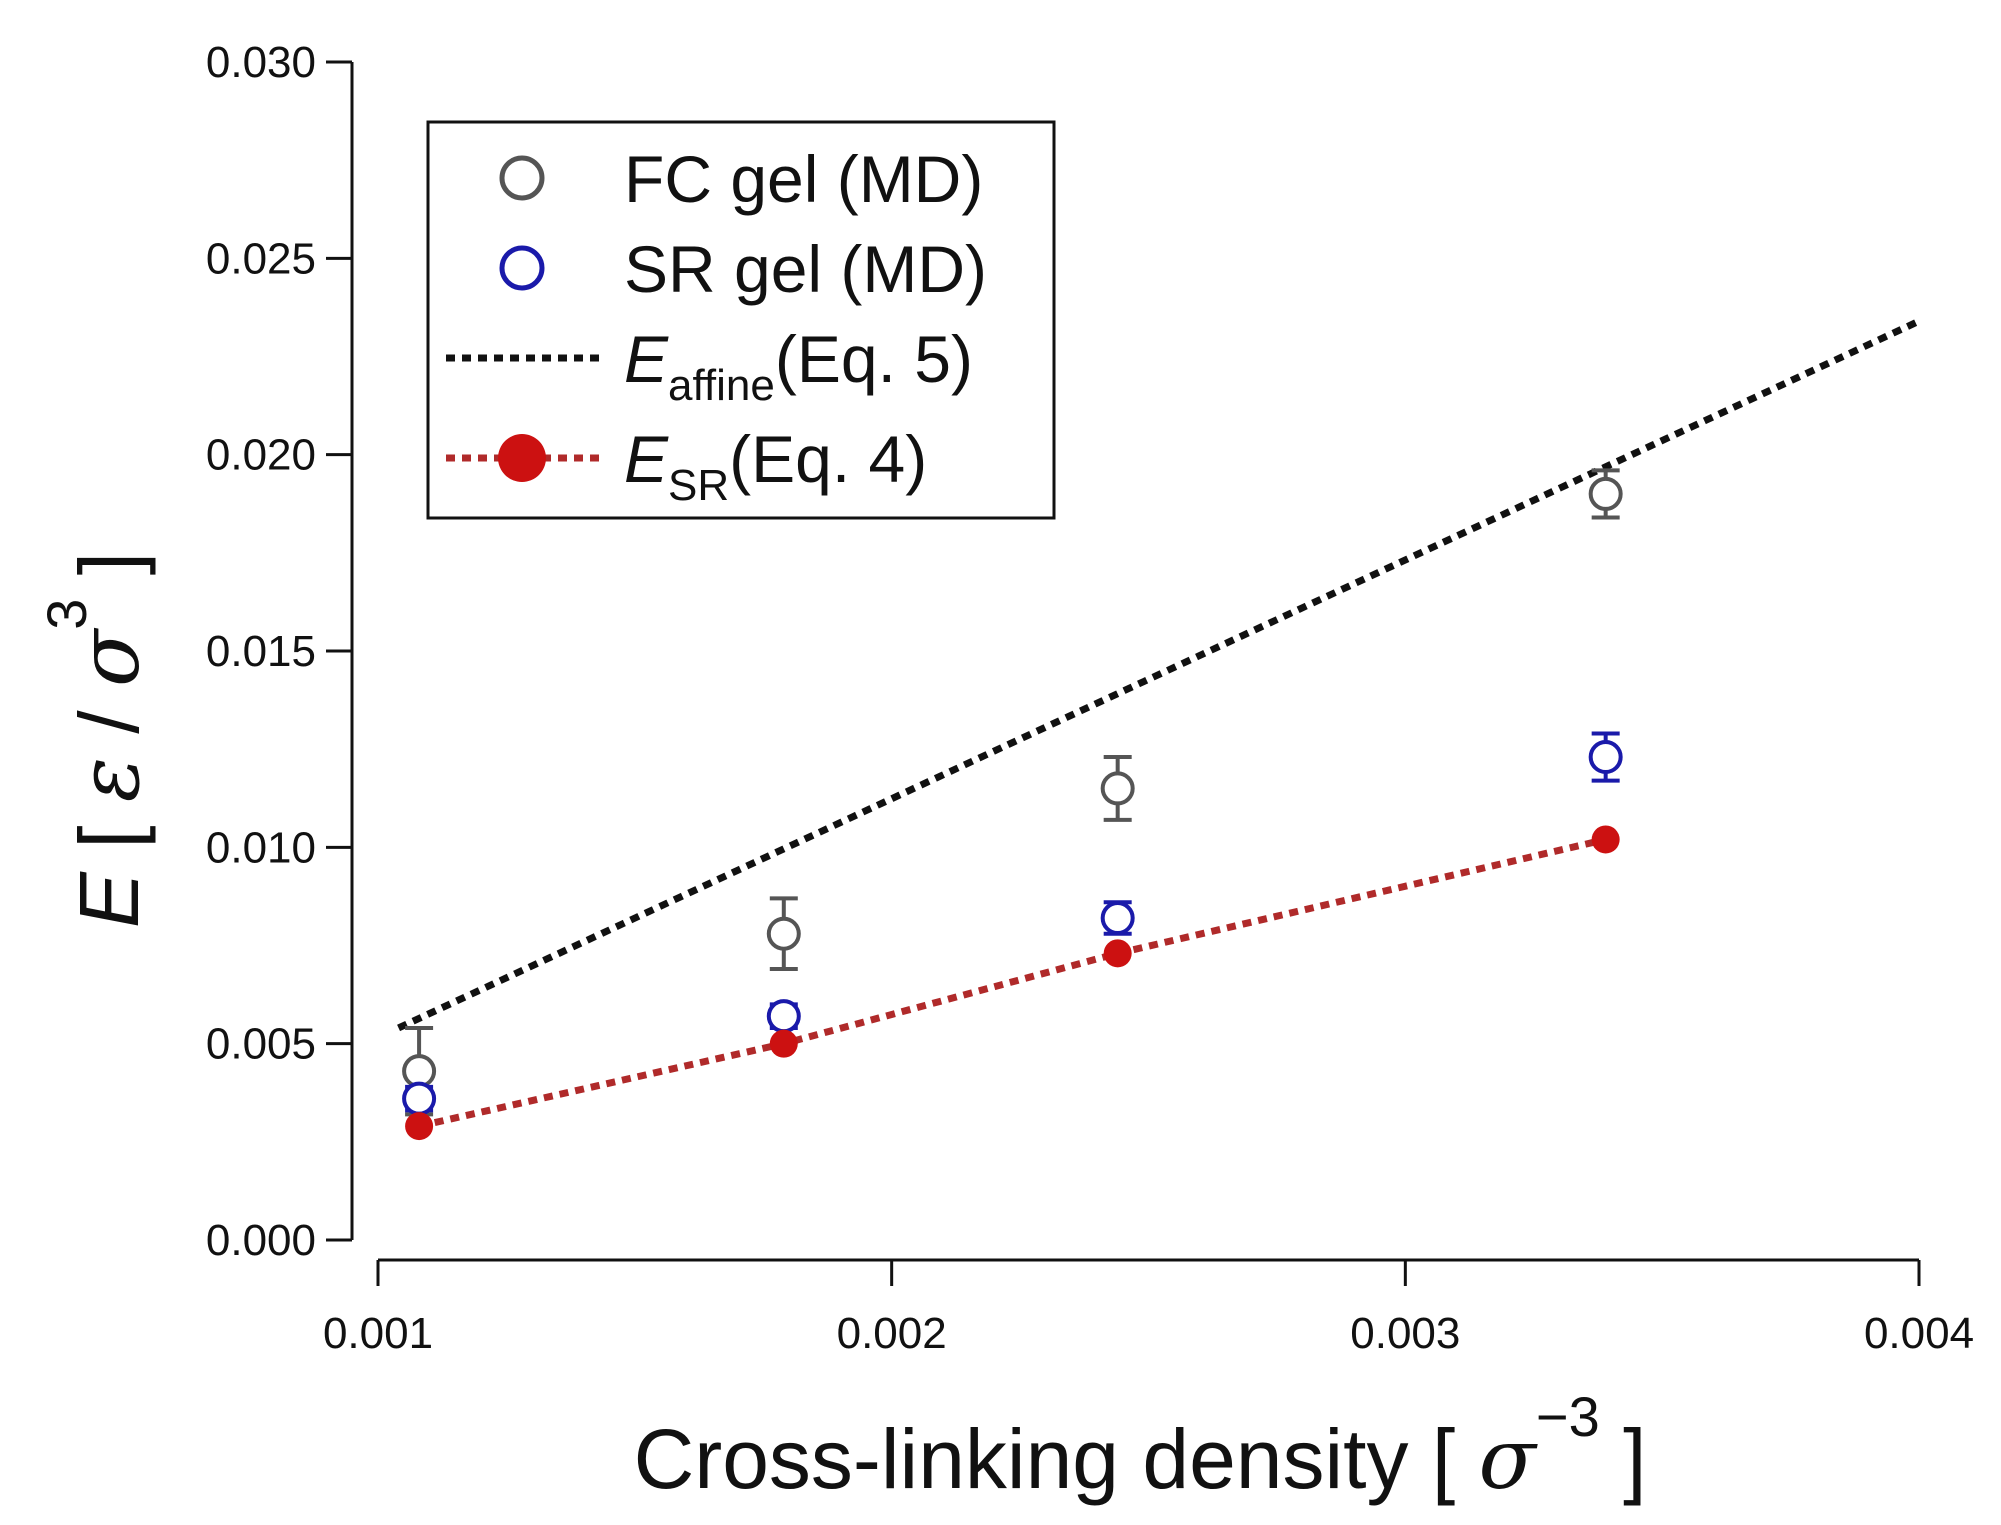 The width and height of the screenshot is (2001, 1525). What do you see at coordinates (261, 847) in the screenshot?
I see `y-tick-label: 0.010` at bounding box center [261, 847].